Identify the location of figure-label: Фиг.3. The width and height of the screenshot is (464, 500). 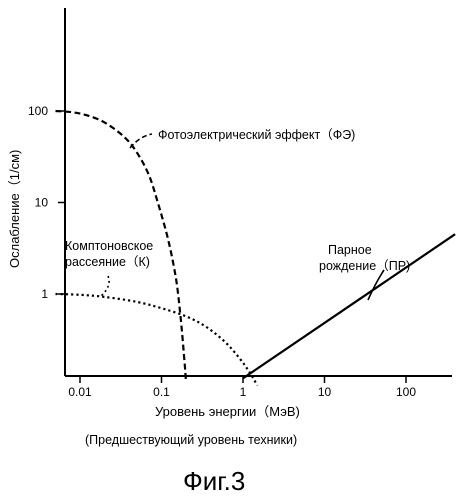
(214, 481).